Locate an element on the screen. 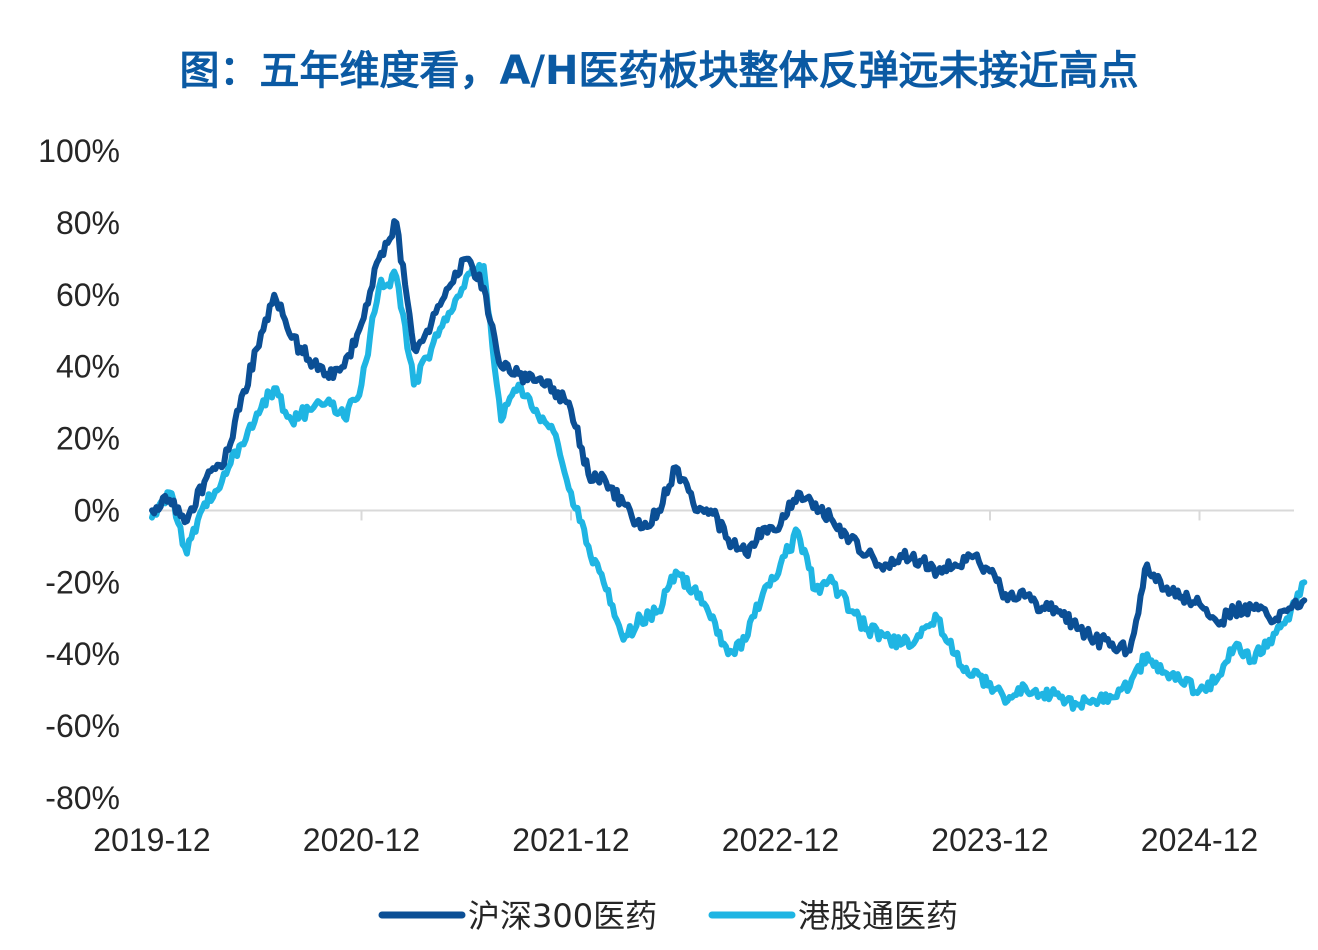 This screenshot has height=950, width=1318. y-tick-label: 40% is located at coordinates (88, 367).